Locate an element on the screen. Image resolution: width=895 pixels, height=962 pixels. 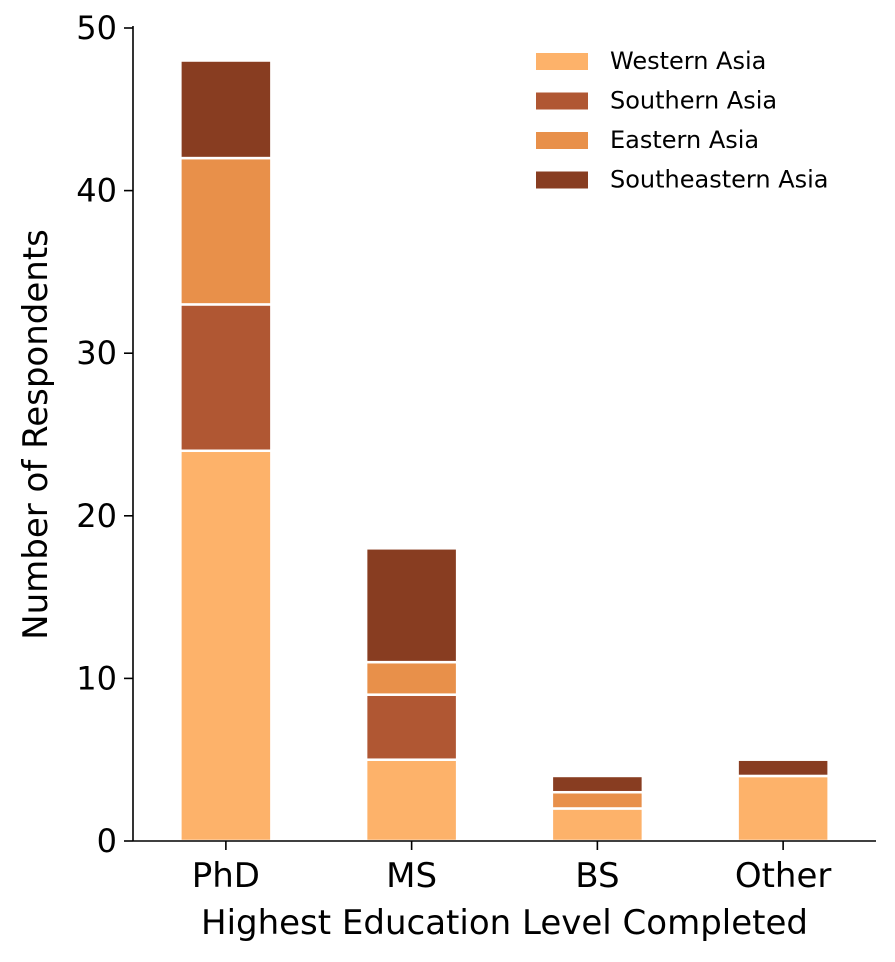
x-tick-label-phd: PhD is located at coordinates (226, 876).